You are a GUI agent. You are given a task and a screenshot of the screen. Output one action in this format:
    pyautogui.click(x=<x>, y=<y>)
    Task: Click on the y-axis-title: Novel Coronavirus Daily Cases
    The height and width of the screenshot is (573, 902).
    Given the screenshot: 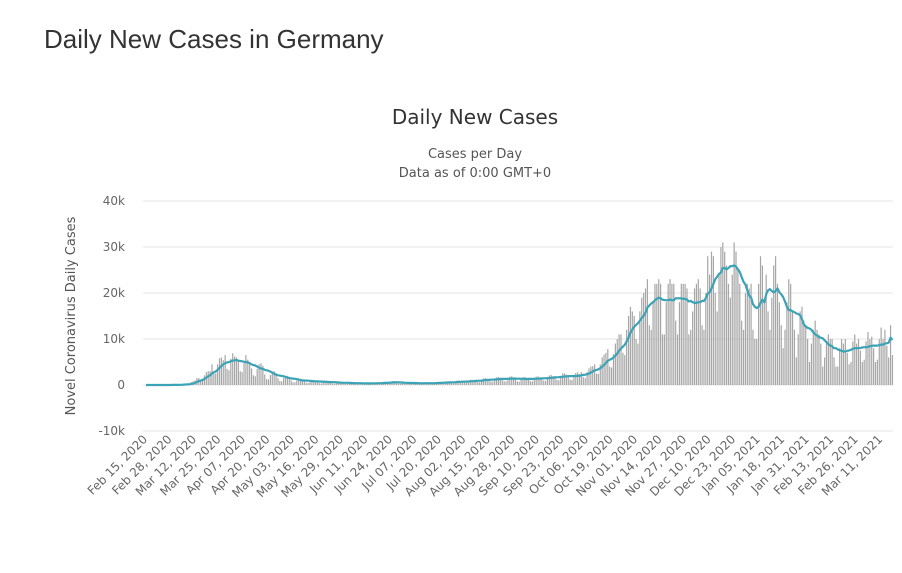 What is the action you would take?
    pyautogui.click(x=71, y=315)
    